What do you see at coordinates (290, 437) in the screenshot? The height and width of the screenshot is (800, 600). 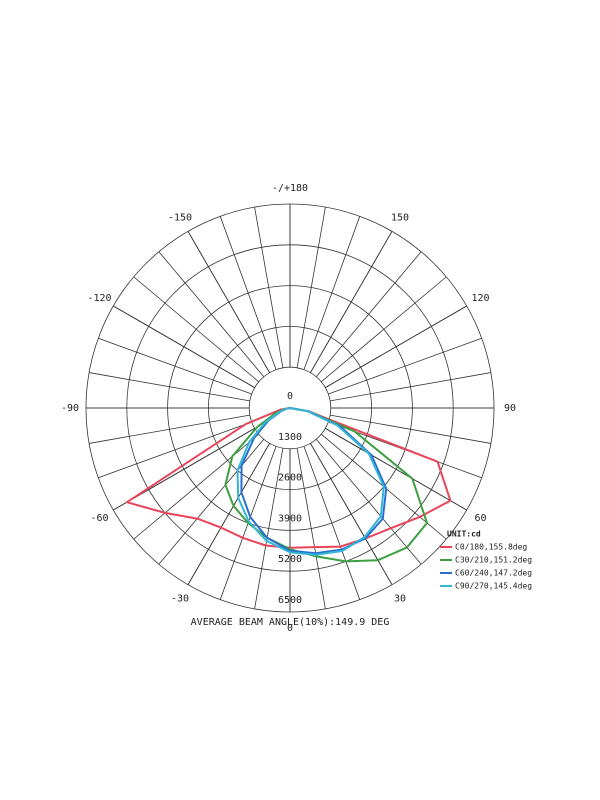 I see `r-tick-label: 1300` at bounding box center [290, 437].